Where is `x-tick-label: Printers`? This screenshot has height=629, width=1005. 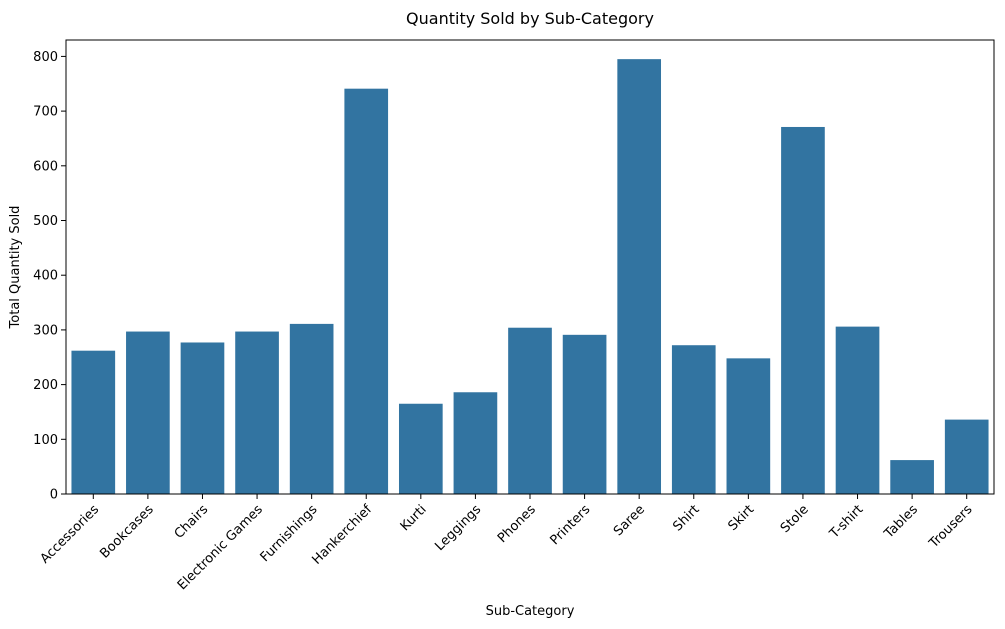 x-tick-label: Printers is located at coordinates (570, 525).